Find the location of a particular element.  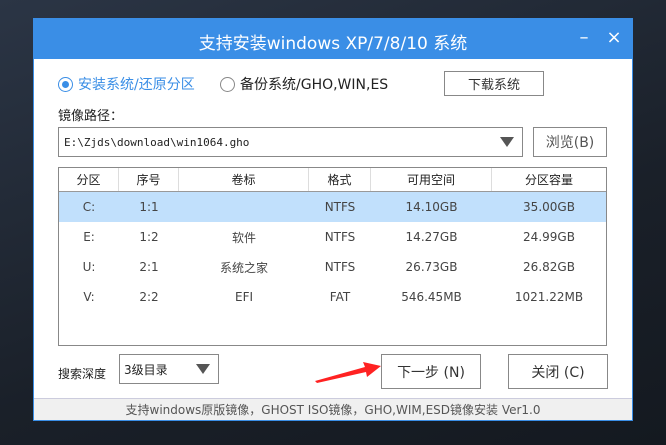

table-row: C: 1:1 NTFS 14.10GB 35.00GB is located at coordinates (332, 207).